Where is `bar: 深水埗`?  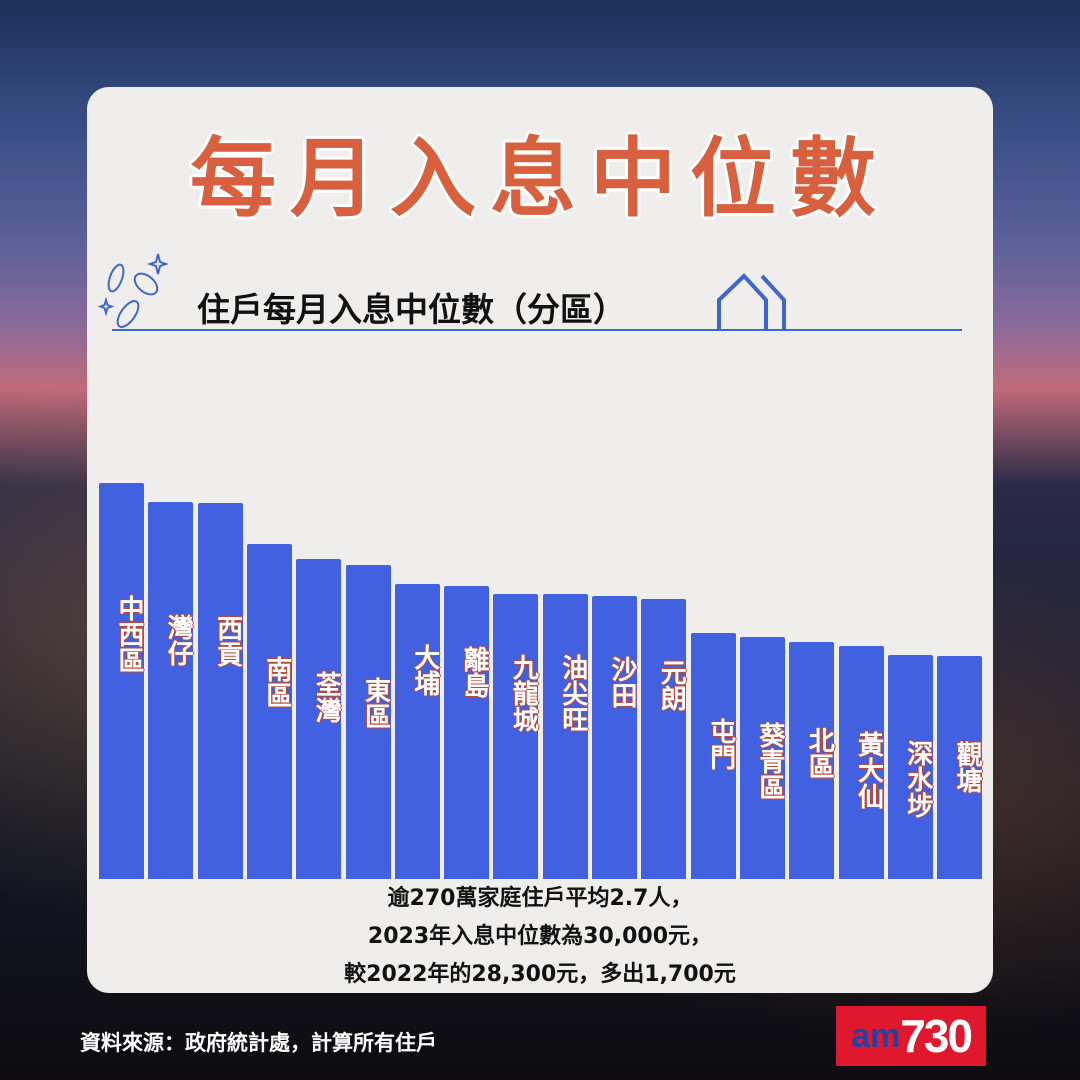
bar: 深水埗 is located at coordinates (910, 767).